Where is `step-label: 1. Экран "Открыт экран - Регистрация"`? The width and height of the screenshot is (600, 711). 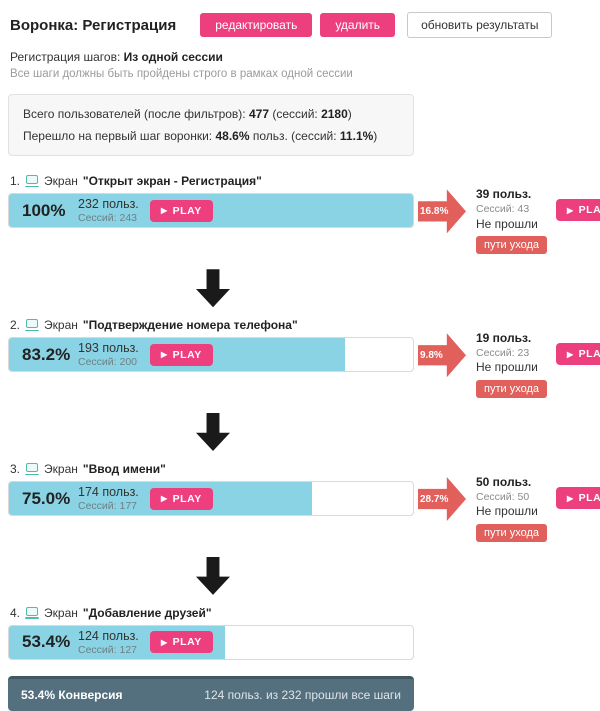 step-label: 1. Экран "Открыт экран - Регистрация" is located at coordinates (301, 181).